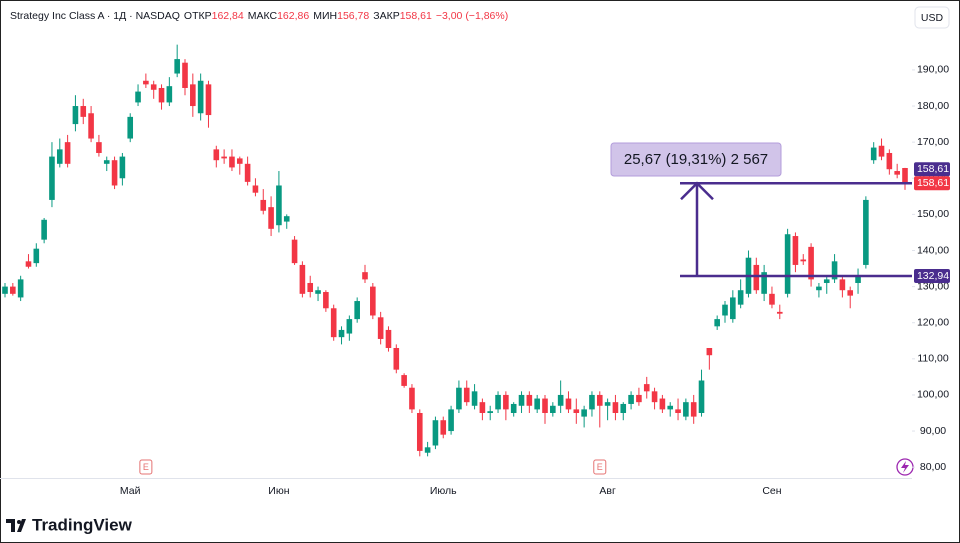 This screenshot has height=543, width=960. Describe the element at coordinates (95, 16) in the screenshot. I see `symbol: Strategy Inc Class A · 1Д · NASDAQ` at that location.